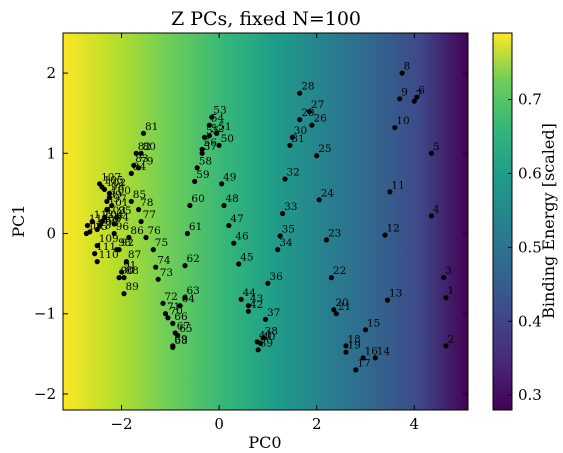 The image size is (563, 453). I want to click on point-label: 112, so click(104, 215).